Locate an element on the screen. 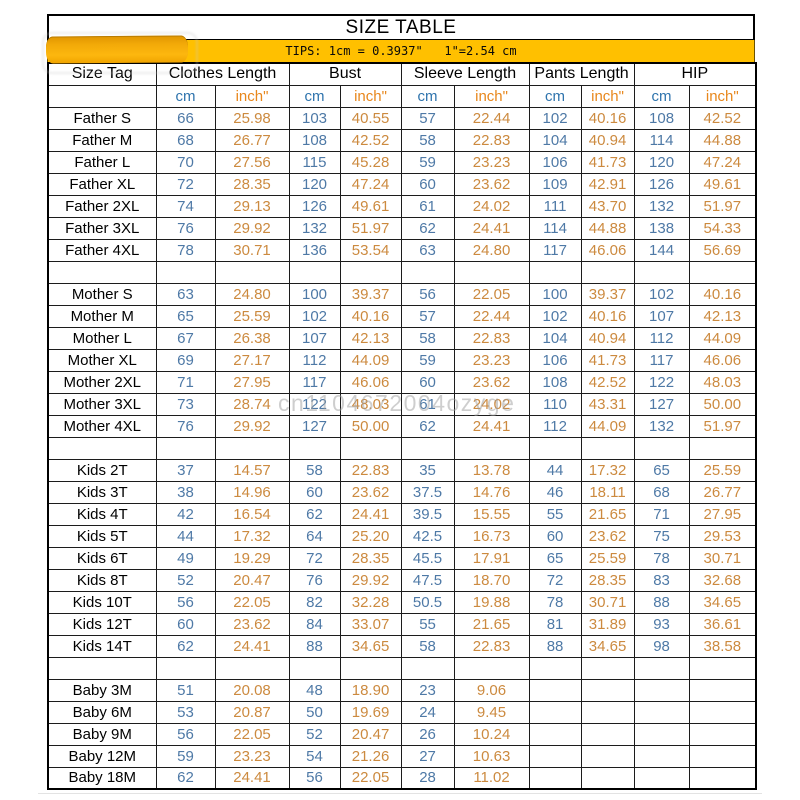  inch-value-cell: 14.76 is located at coordinates (491, 492).